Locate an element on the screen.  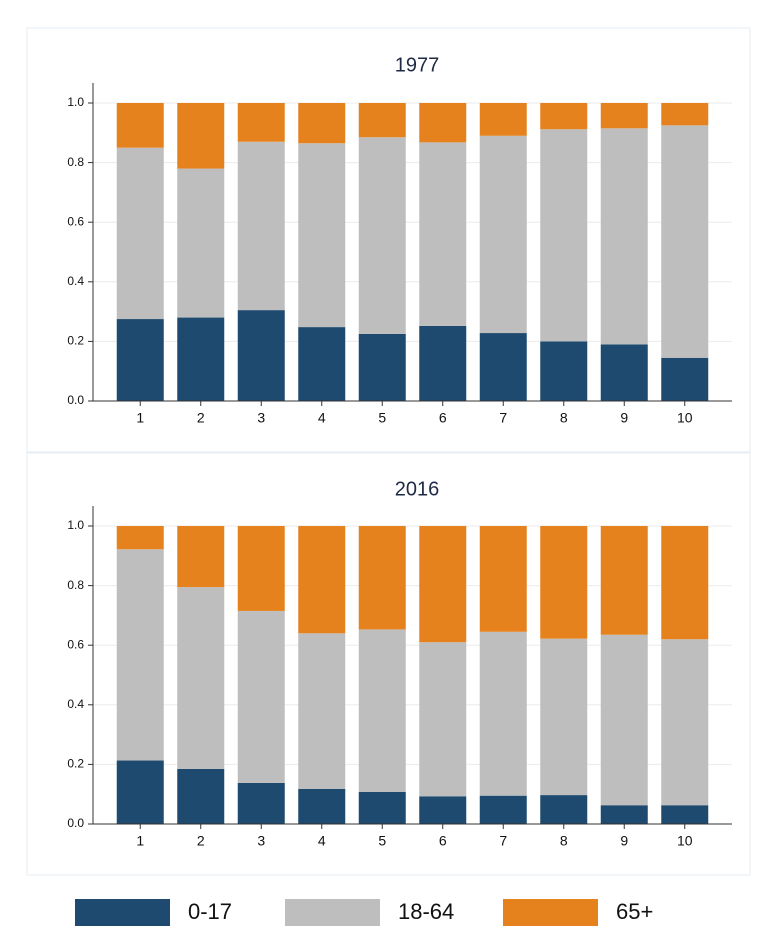
legend-label: 0-17 is located at coordinates (210, 911).